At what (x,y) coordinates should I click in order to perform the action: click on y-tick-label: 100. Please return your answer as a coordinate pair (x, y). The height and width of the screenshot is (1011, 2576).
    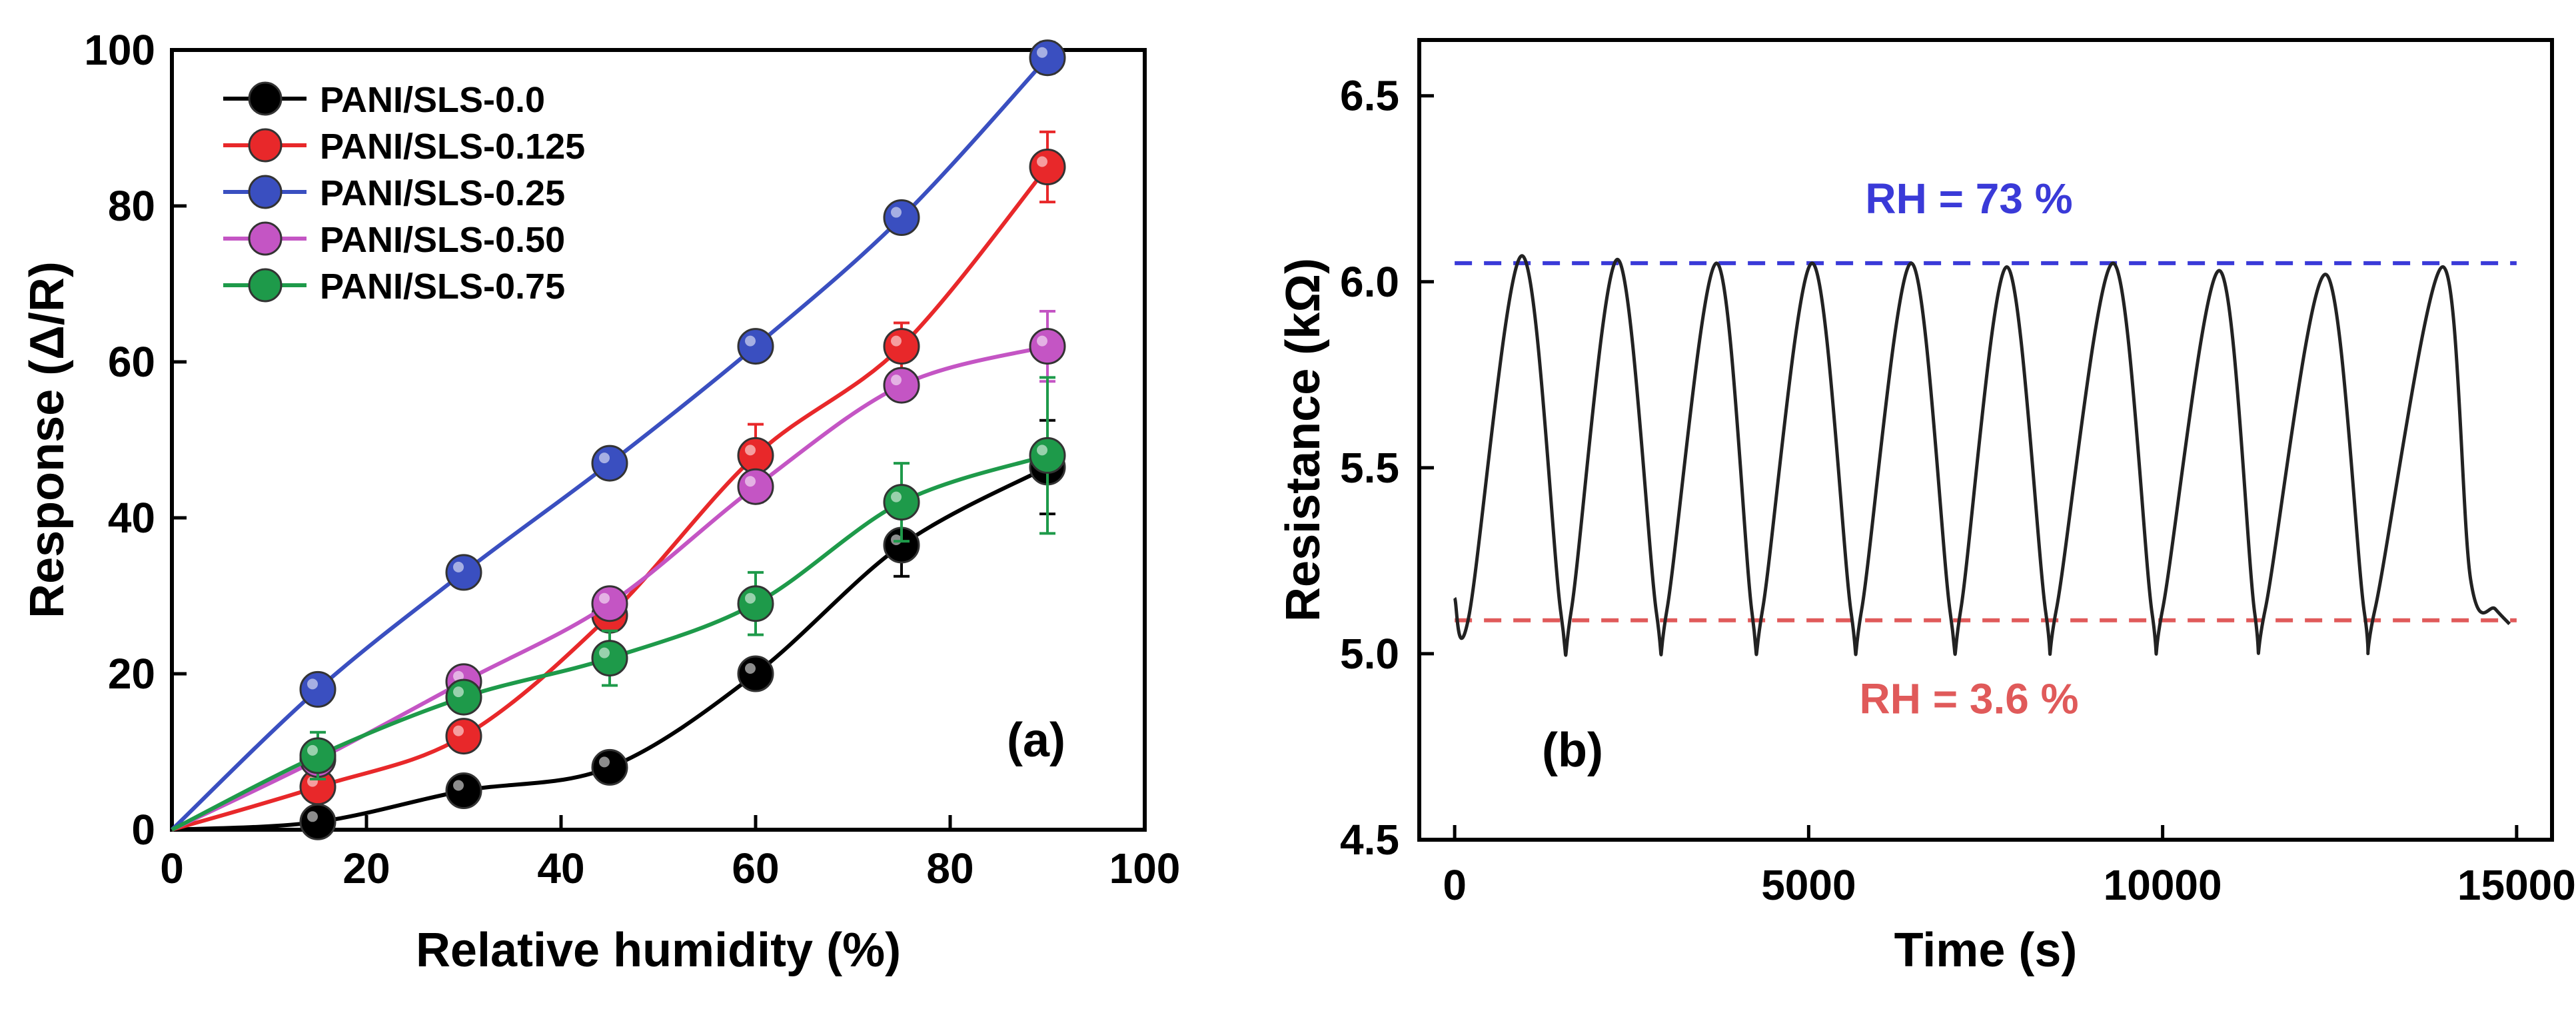
    Looking at the image, I should click on (120, 50).